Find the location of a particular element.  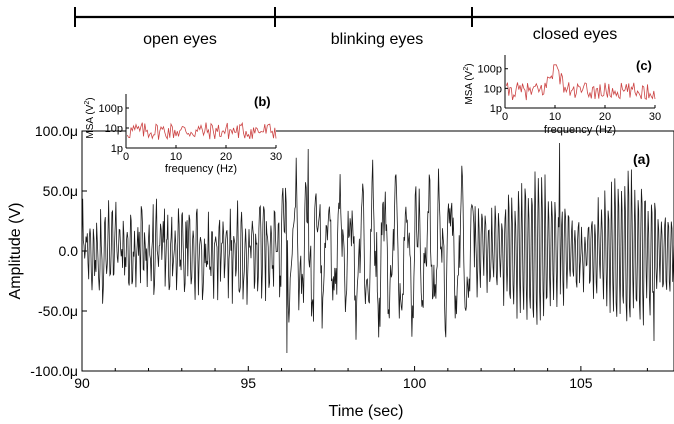

inset-b-axes: 0 10 20 30 1p 10p 100p is located at coordinates (190, 128).